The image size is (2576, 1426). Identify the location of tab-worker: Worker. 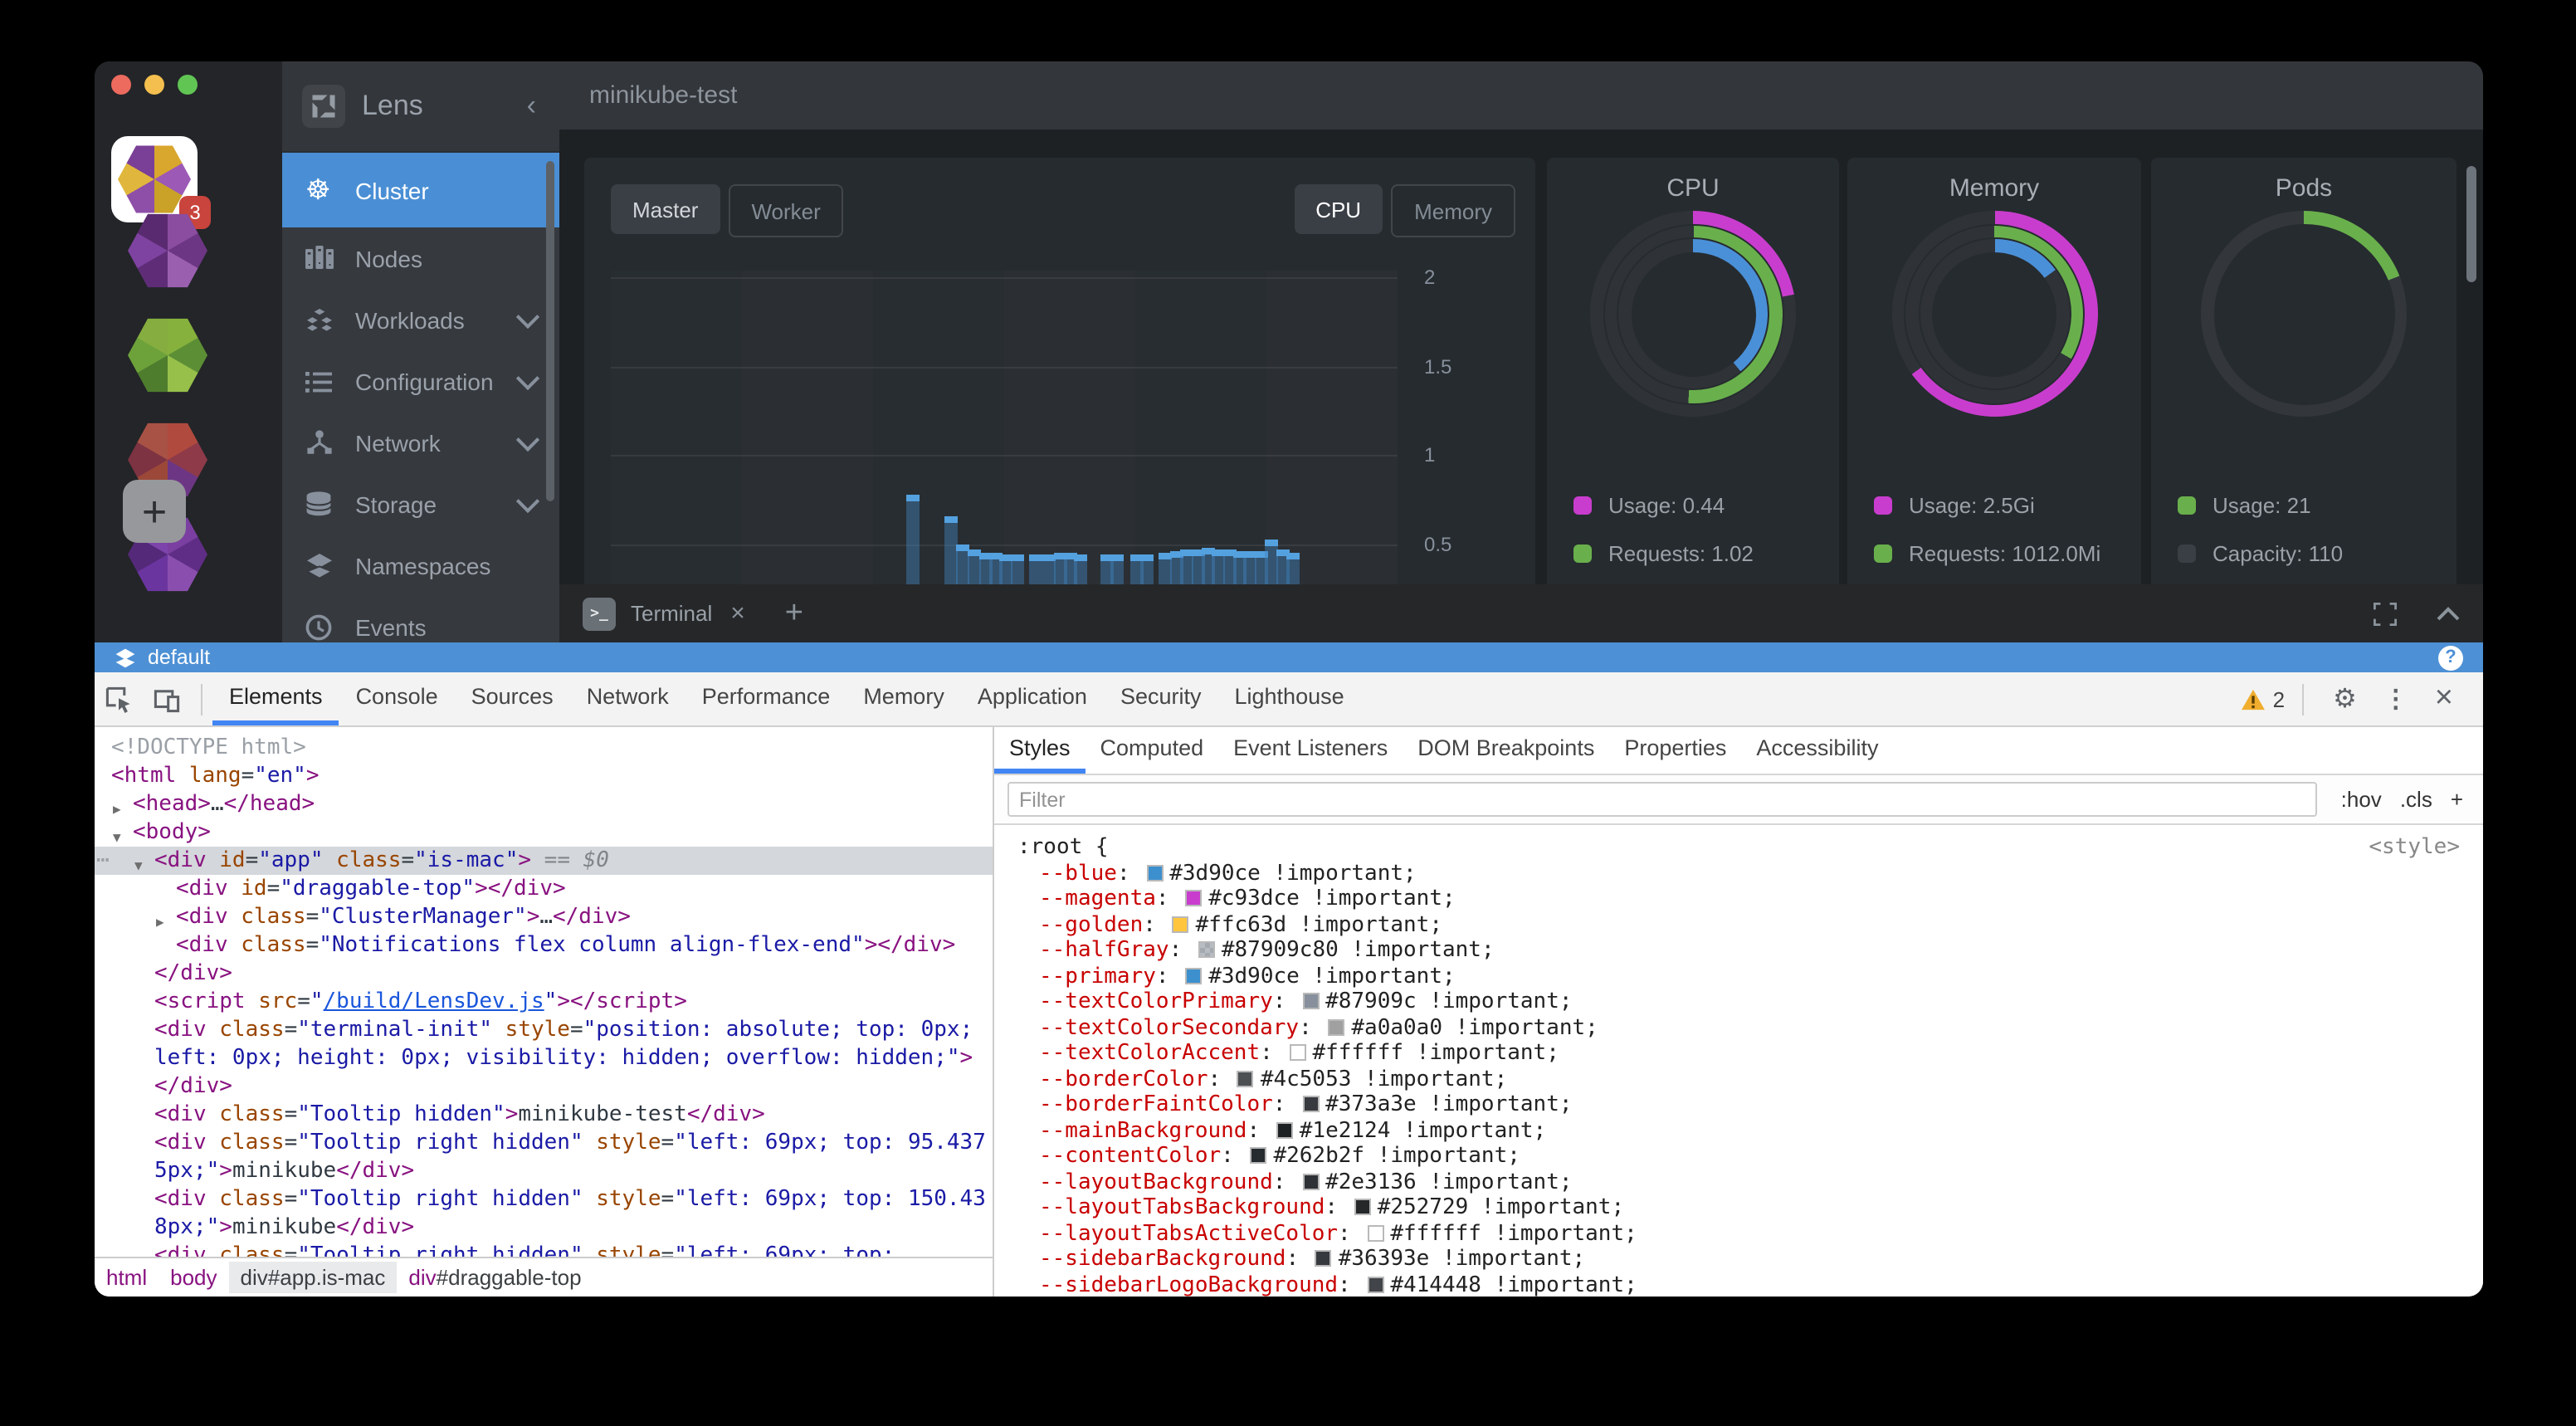
(786, 210).